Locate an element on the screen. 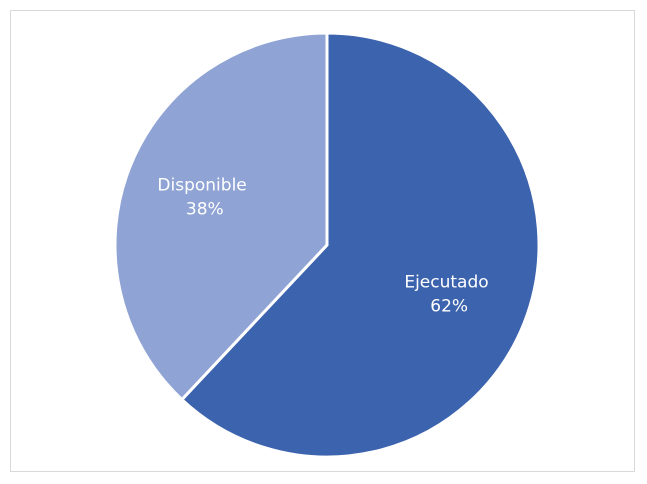  slice-label-ejecutado-percent: 62% is located at coordinates (449, 306).